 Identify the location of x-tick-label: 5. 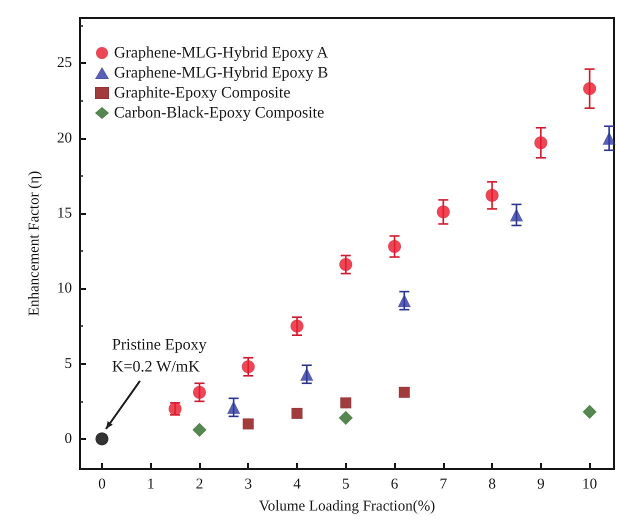
(346, 484).